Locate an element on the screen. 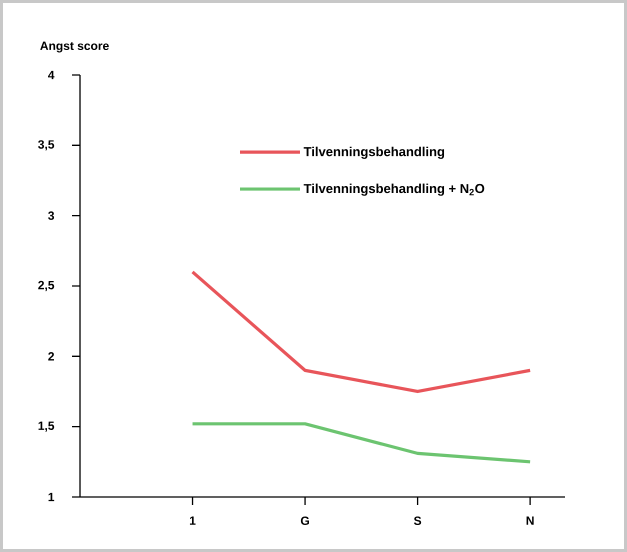 The height and width of the screenshot is (552, 627). y-tick-label: 3 is located at coordinates (51, 215).